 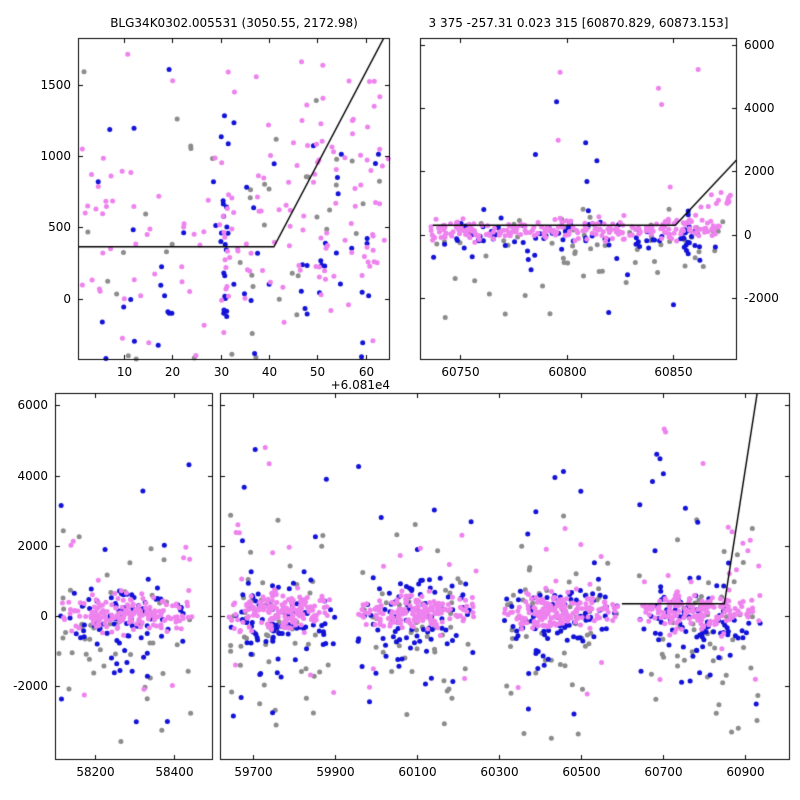 What do you see at coordinates (581, 772) in the screenshot?
I see `x-tick-label: 60500` at bounding box center [581, 772].